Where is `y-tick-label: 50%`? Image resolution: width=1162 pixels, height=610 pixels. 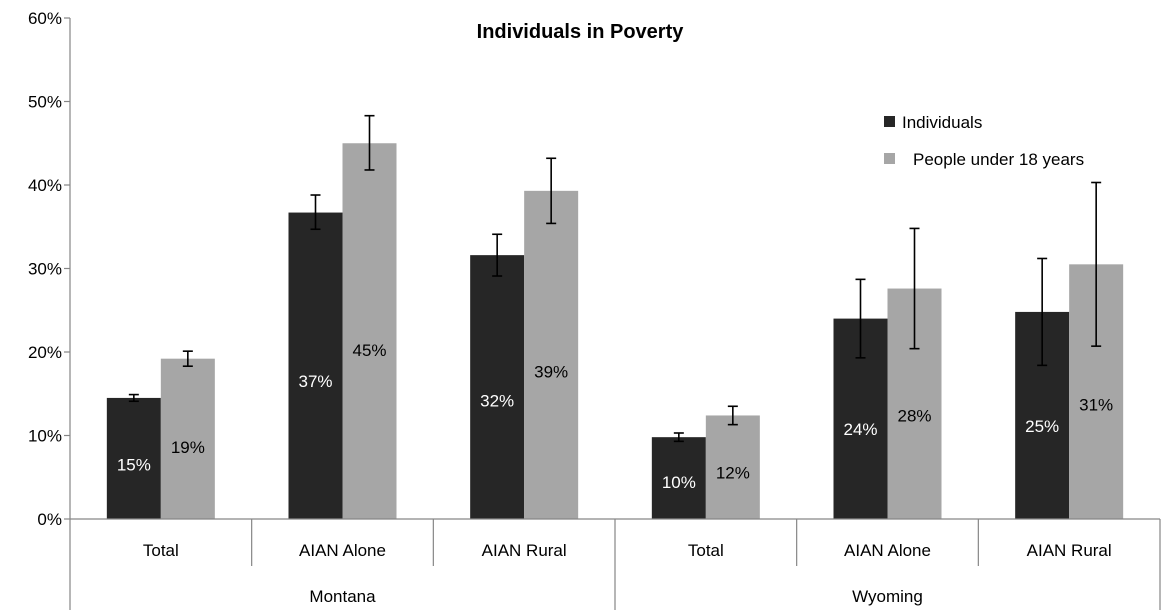
y-tick-label: 50% is located at coordinates (45, 102).